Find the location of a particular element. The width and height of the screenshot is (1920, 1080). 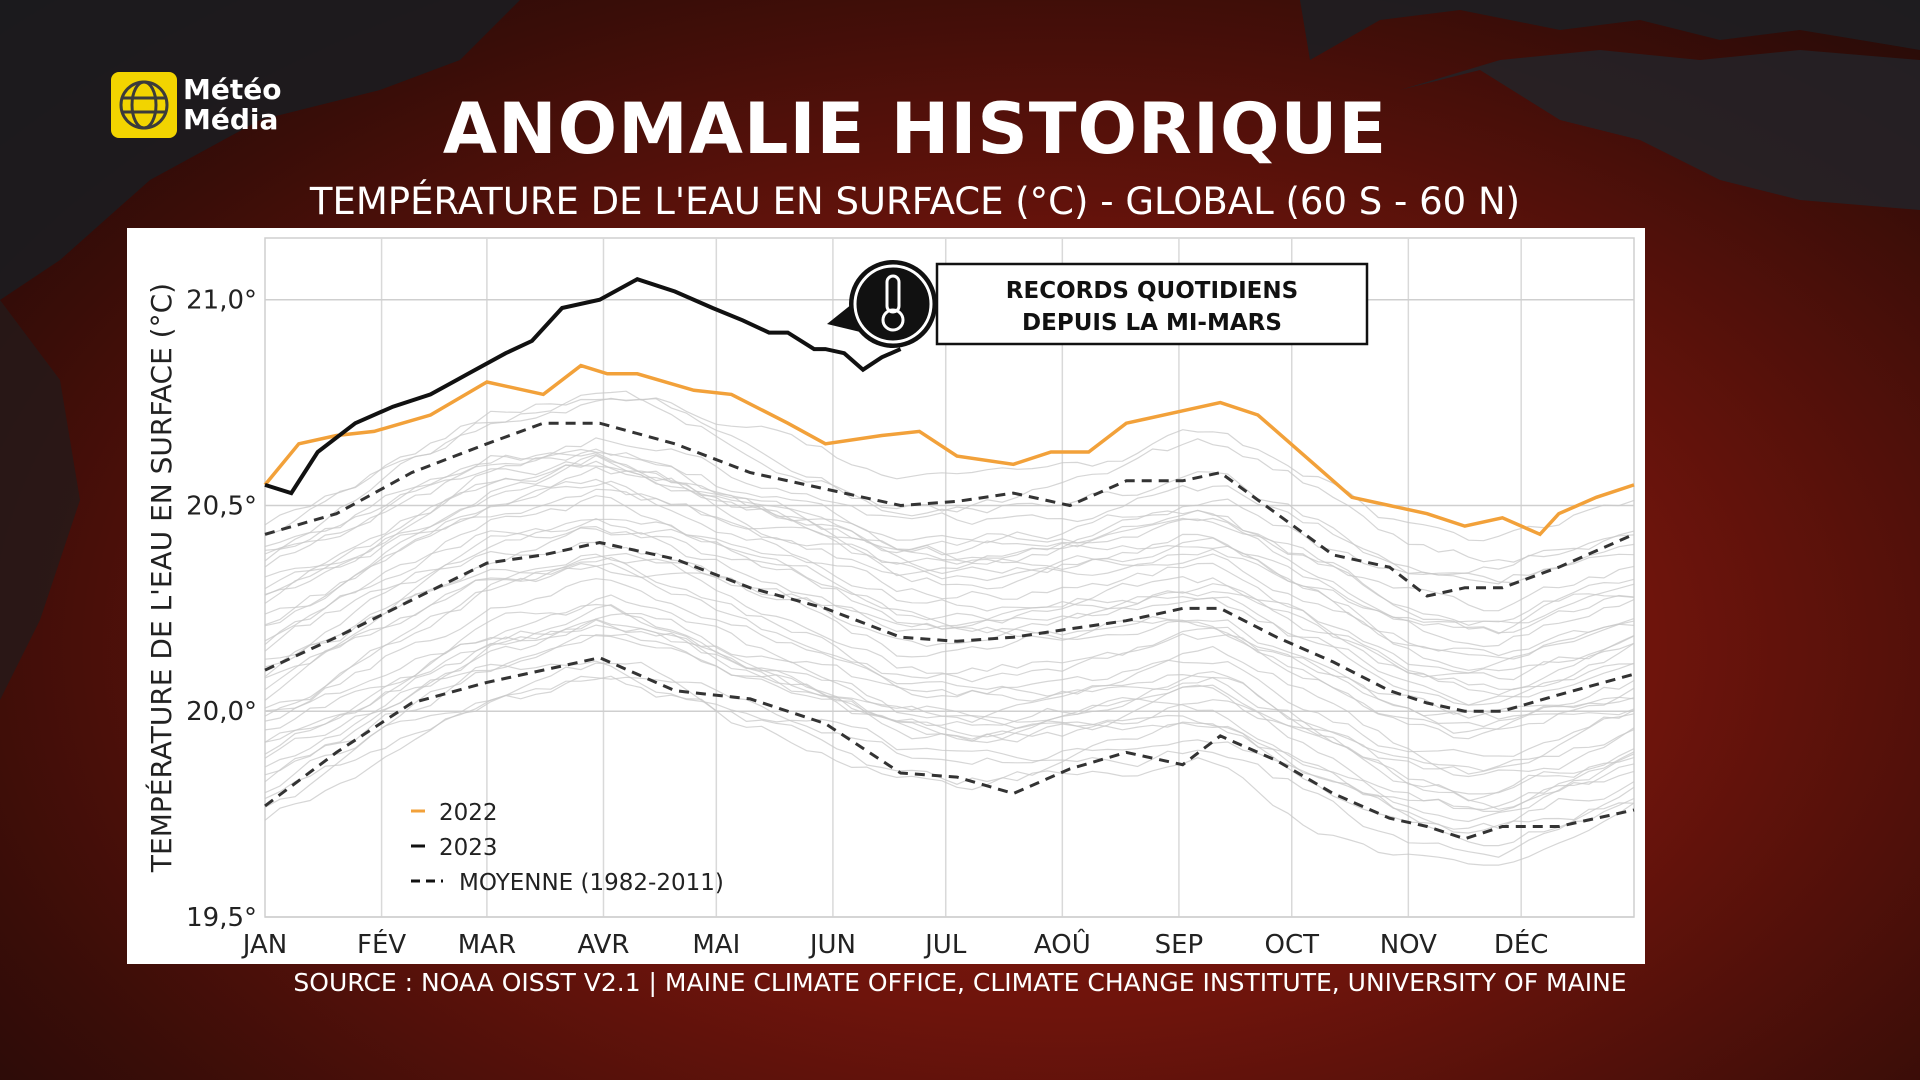

thermometer-icon is located at coordinates (893, 304).